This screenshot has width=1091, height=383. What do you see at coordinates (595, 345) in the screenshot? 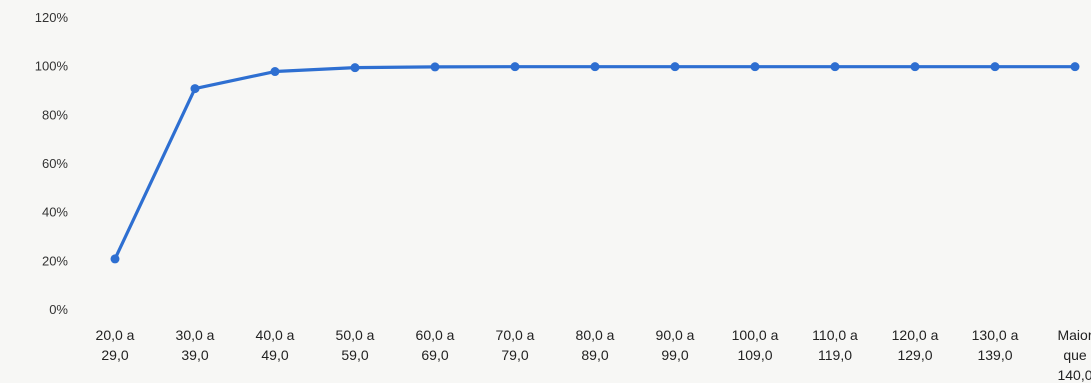
I see `x-tick-label: 80,0 a 89,0` at bounding box center [595, 345].